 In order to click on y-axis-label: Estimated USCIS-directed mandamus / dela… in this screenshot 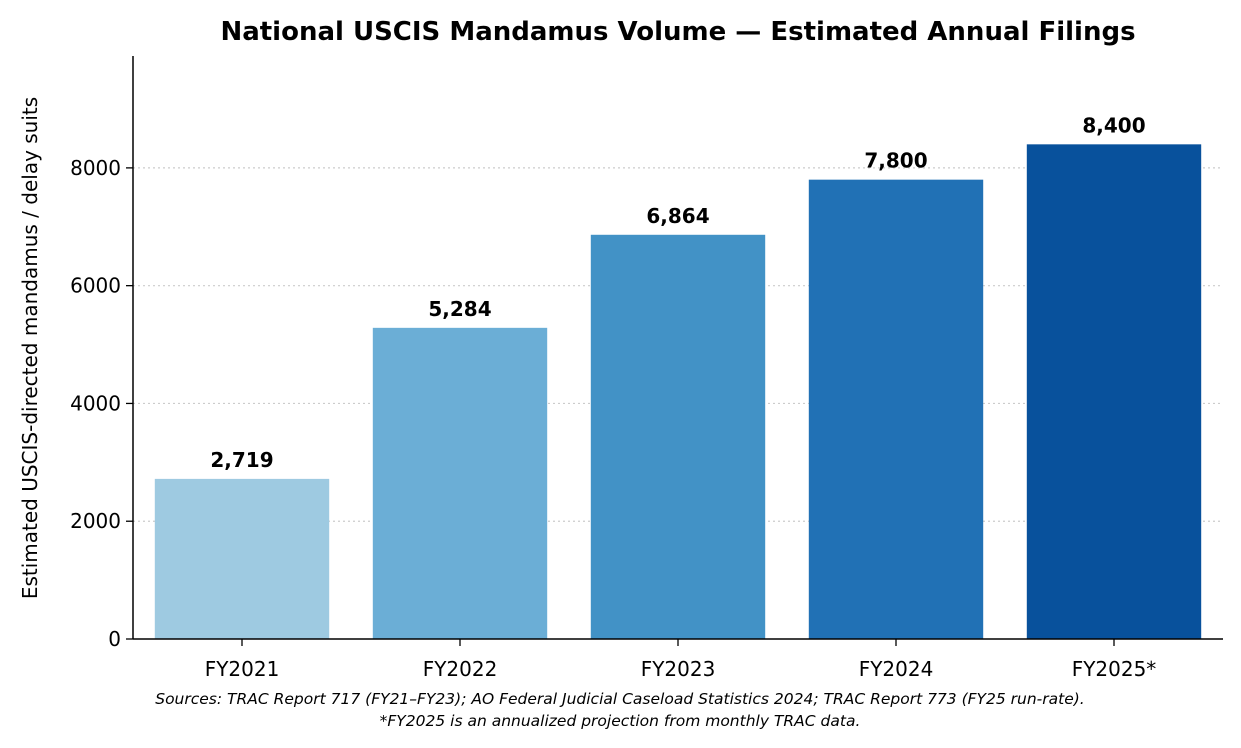, I will do `click(30, 348)`.